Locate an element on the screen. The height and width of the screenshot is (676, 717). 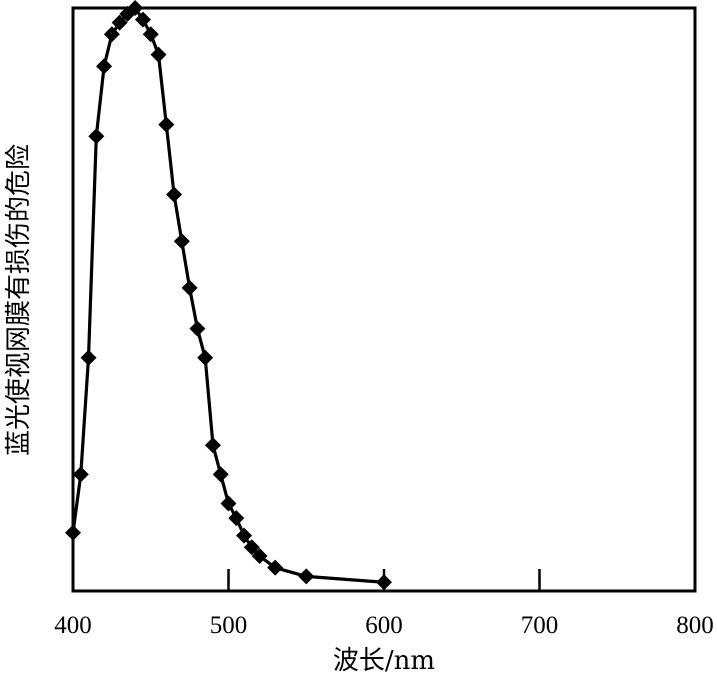
x-tick-label-500: 500 is located at coordinates (229, 625).